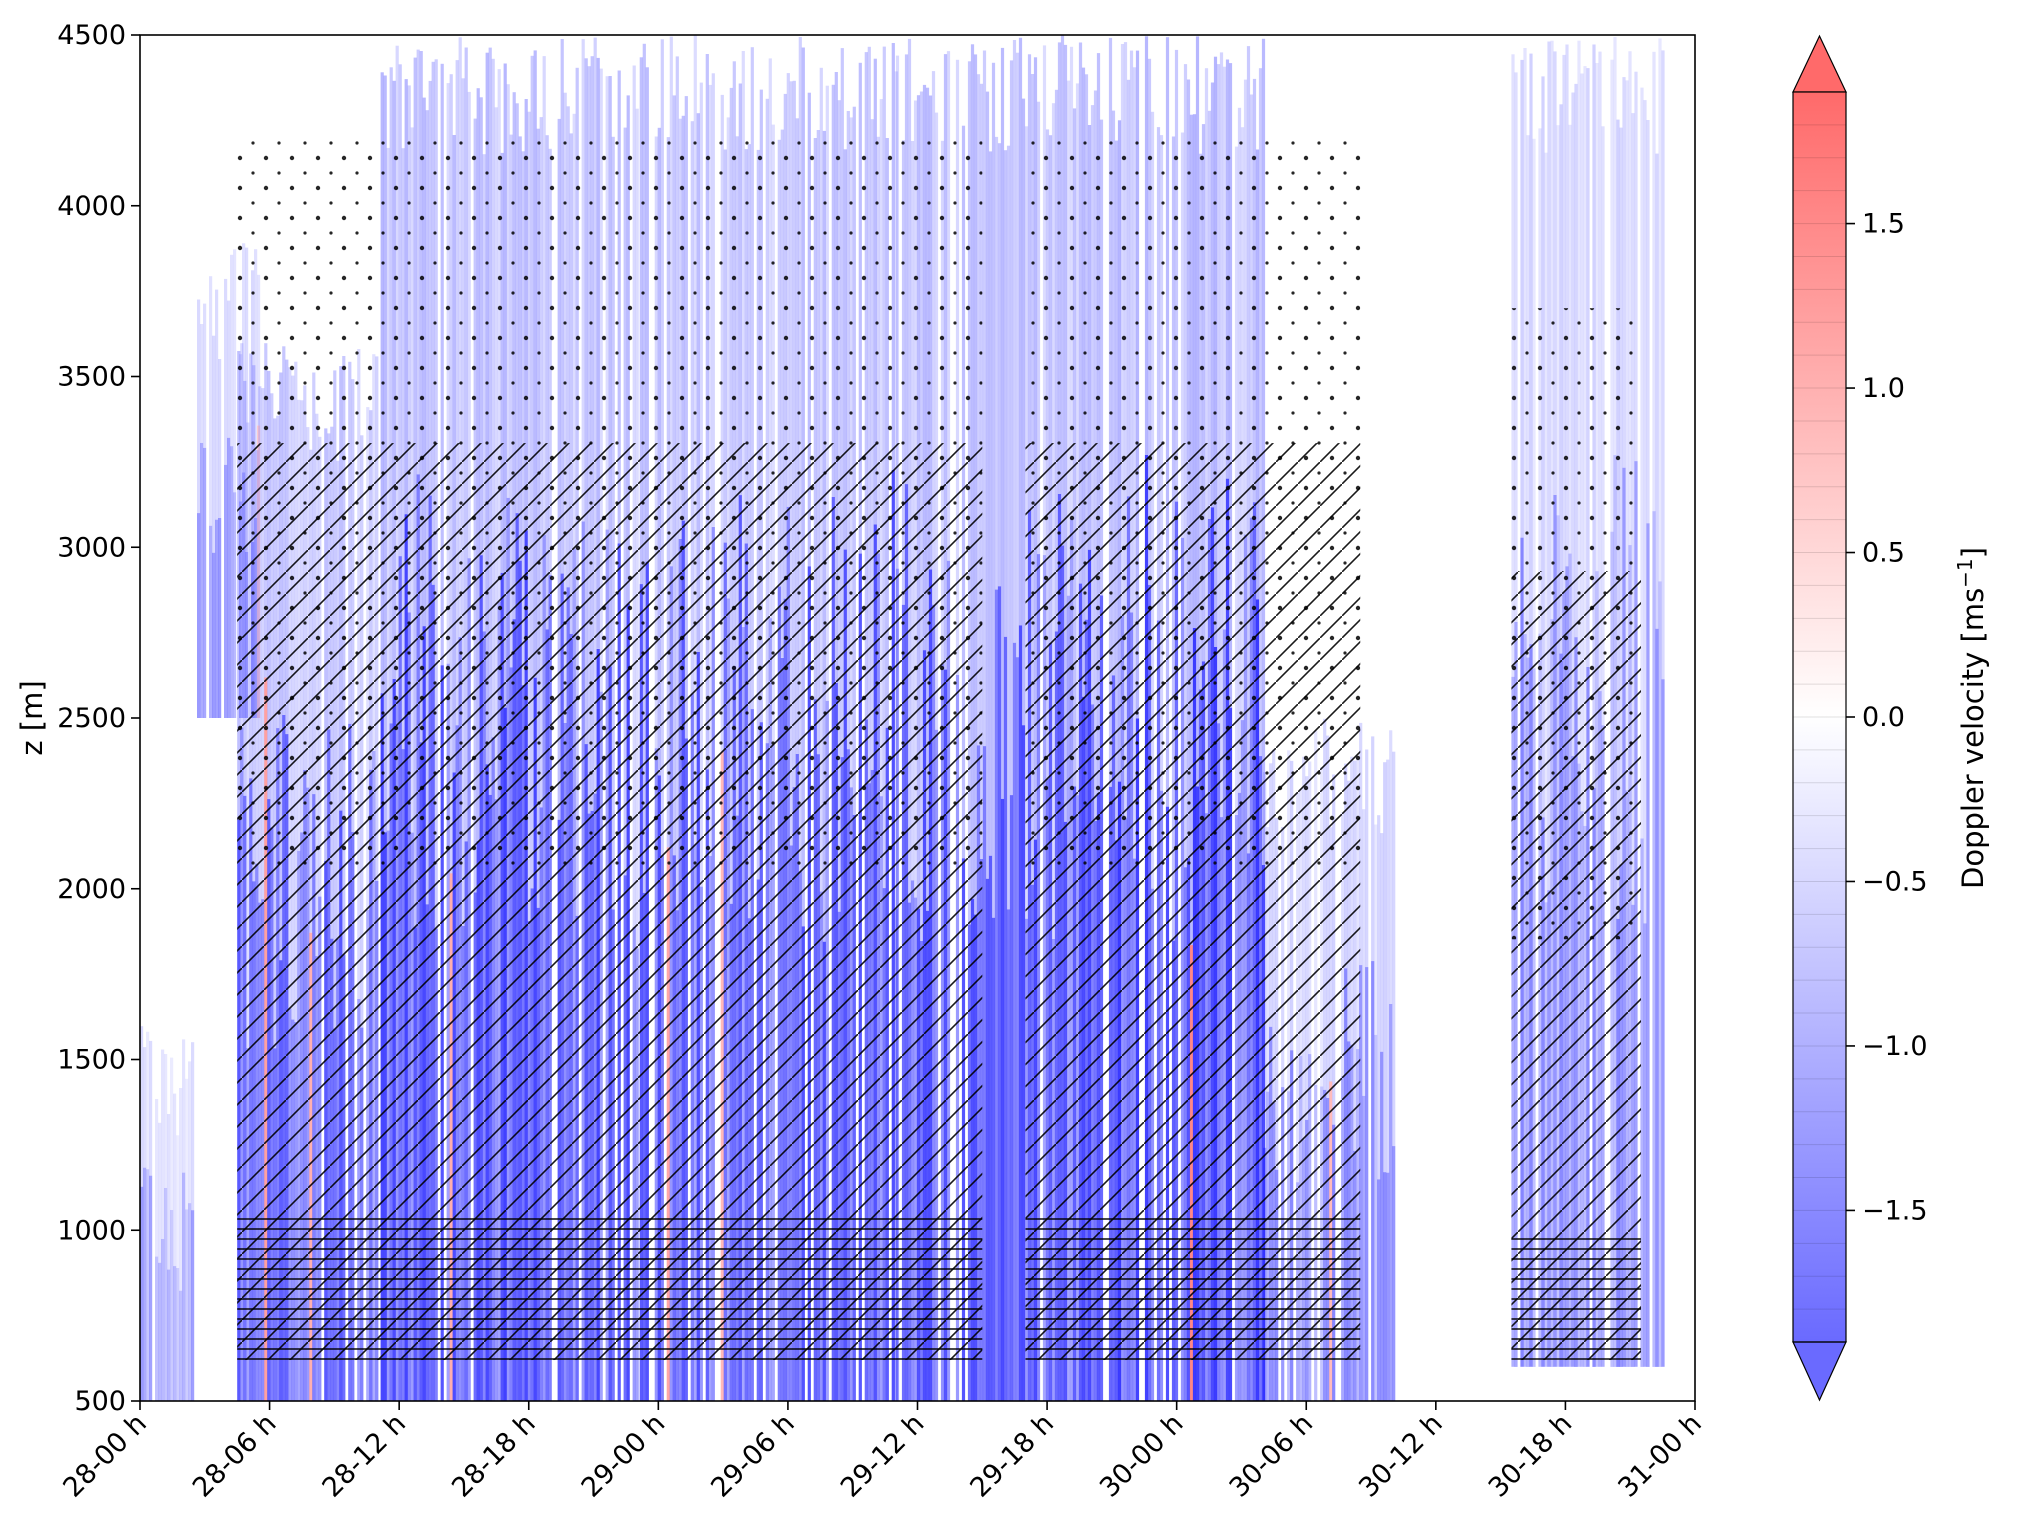  Describe the element at coordinates (1895, 1210) in the screenshot. I see `colorbar-tick-label: −1.5` at that location.